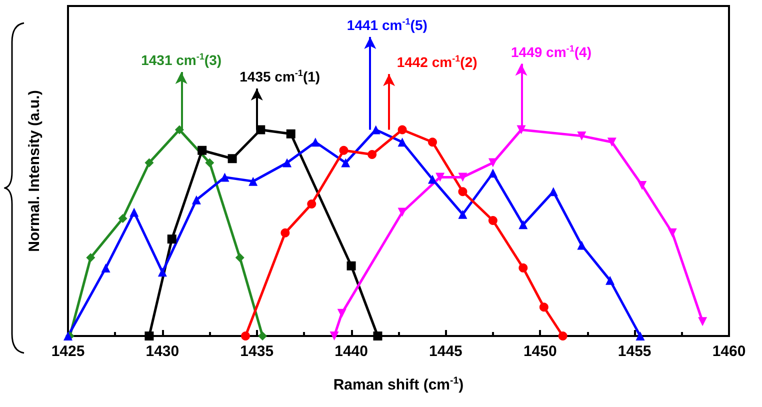 The height and width of the screenshot is (407, 762). What do you see at coordinates (635, 351) in the screenshot?
I see `x-tick-label: 1455` at bounding box center [635, 351].